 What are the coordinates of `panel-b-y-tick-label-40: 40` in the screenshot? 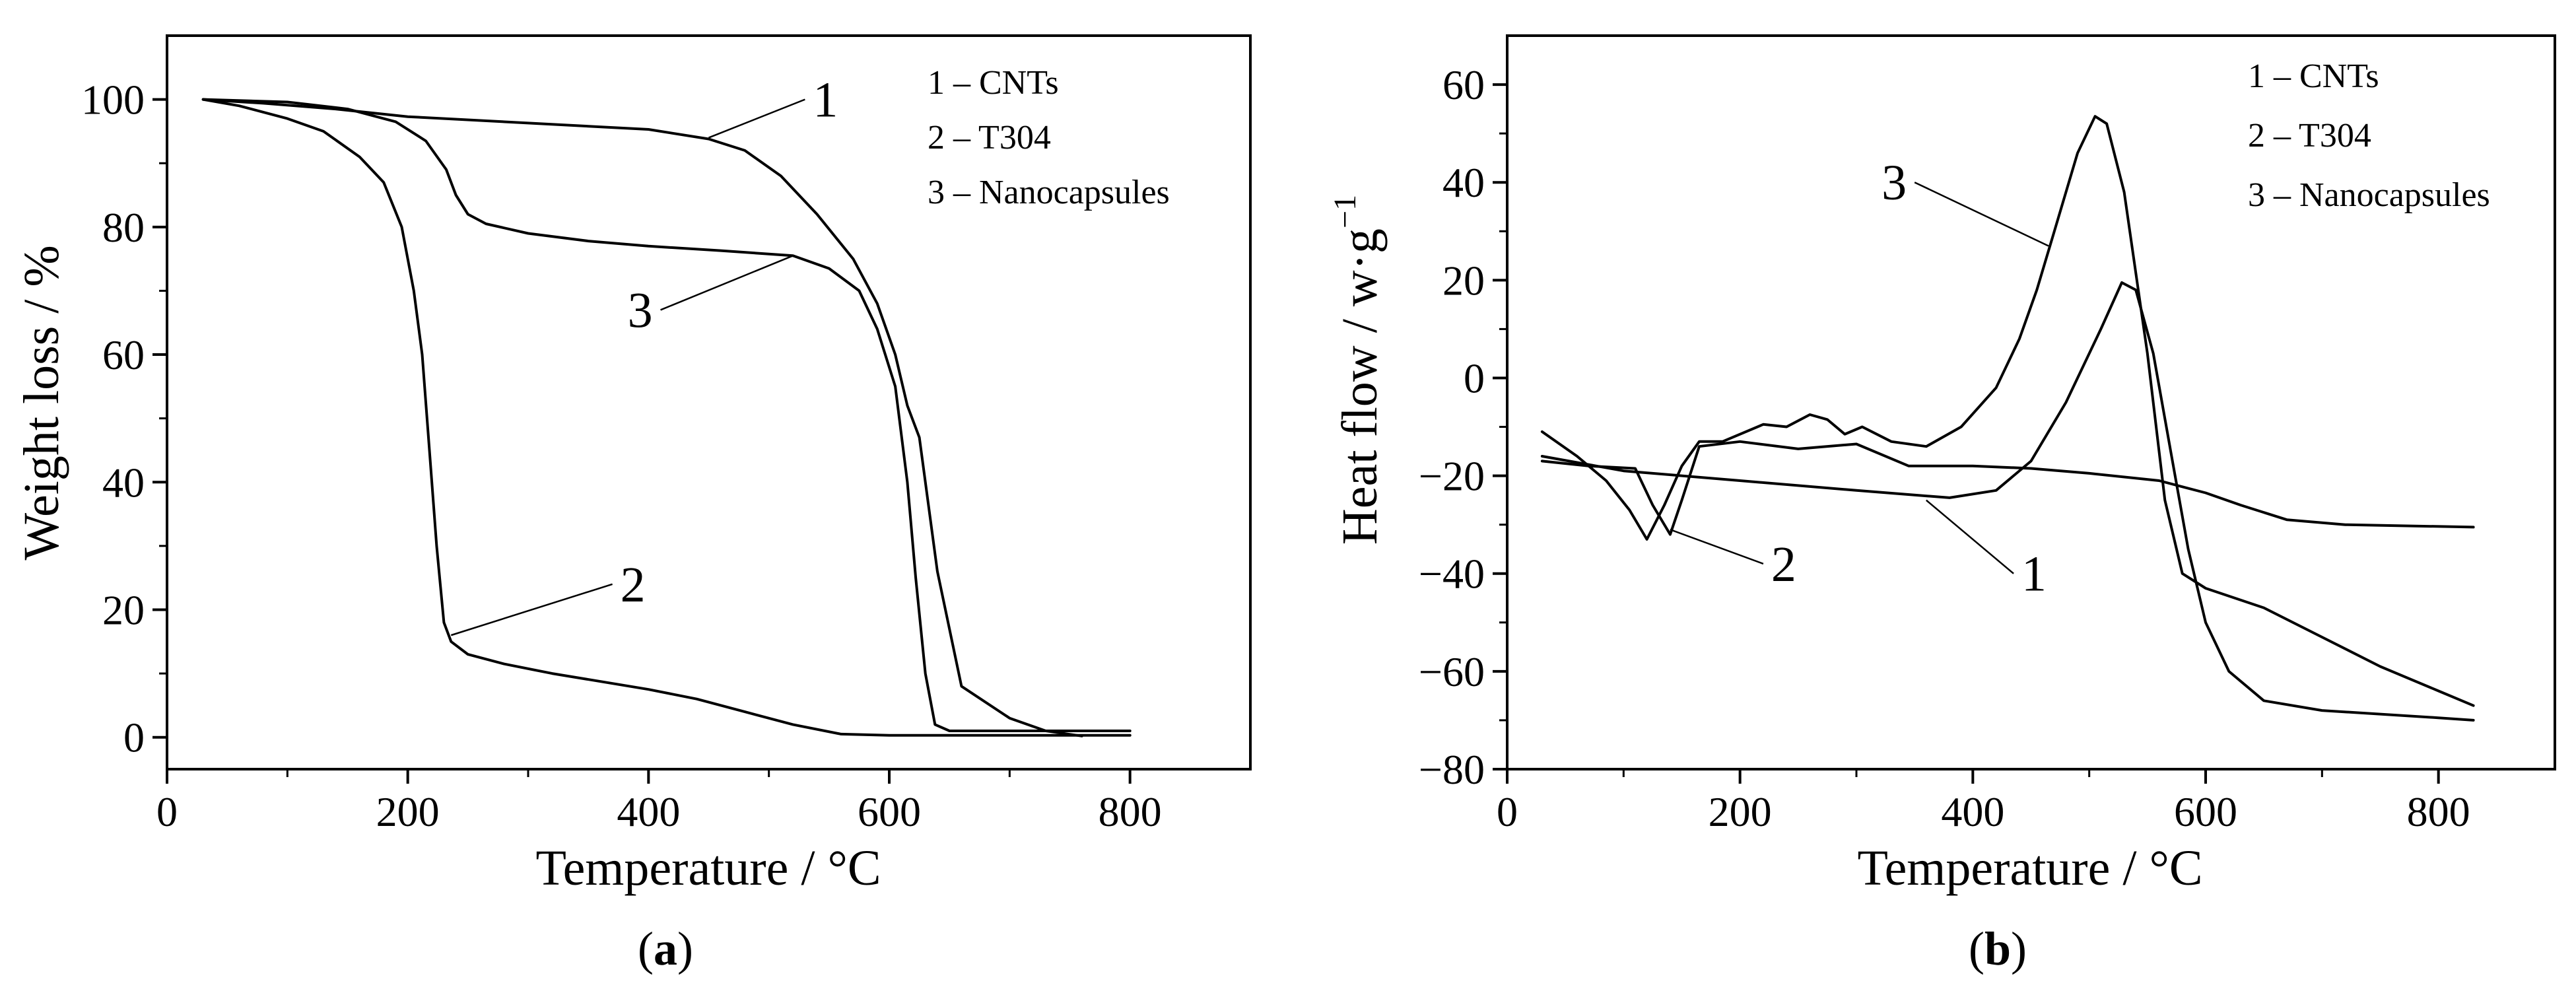 It's located at (1464, 182).